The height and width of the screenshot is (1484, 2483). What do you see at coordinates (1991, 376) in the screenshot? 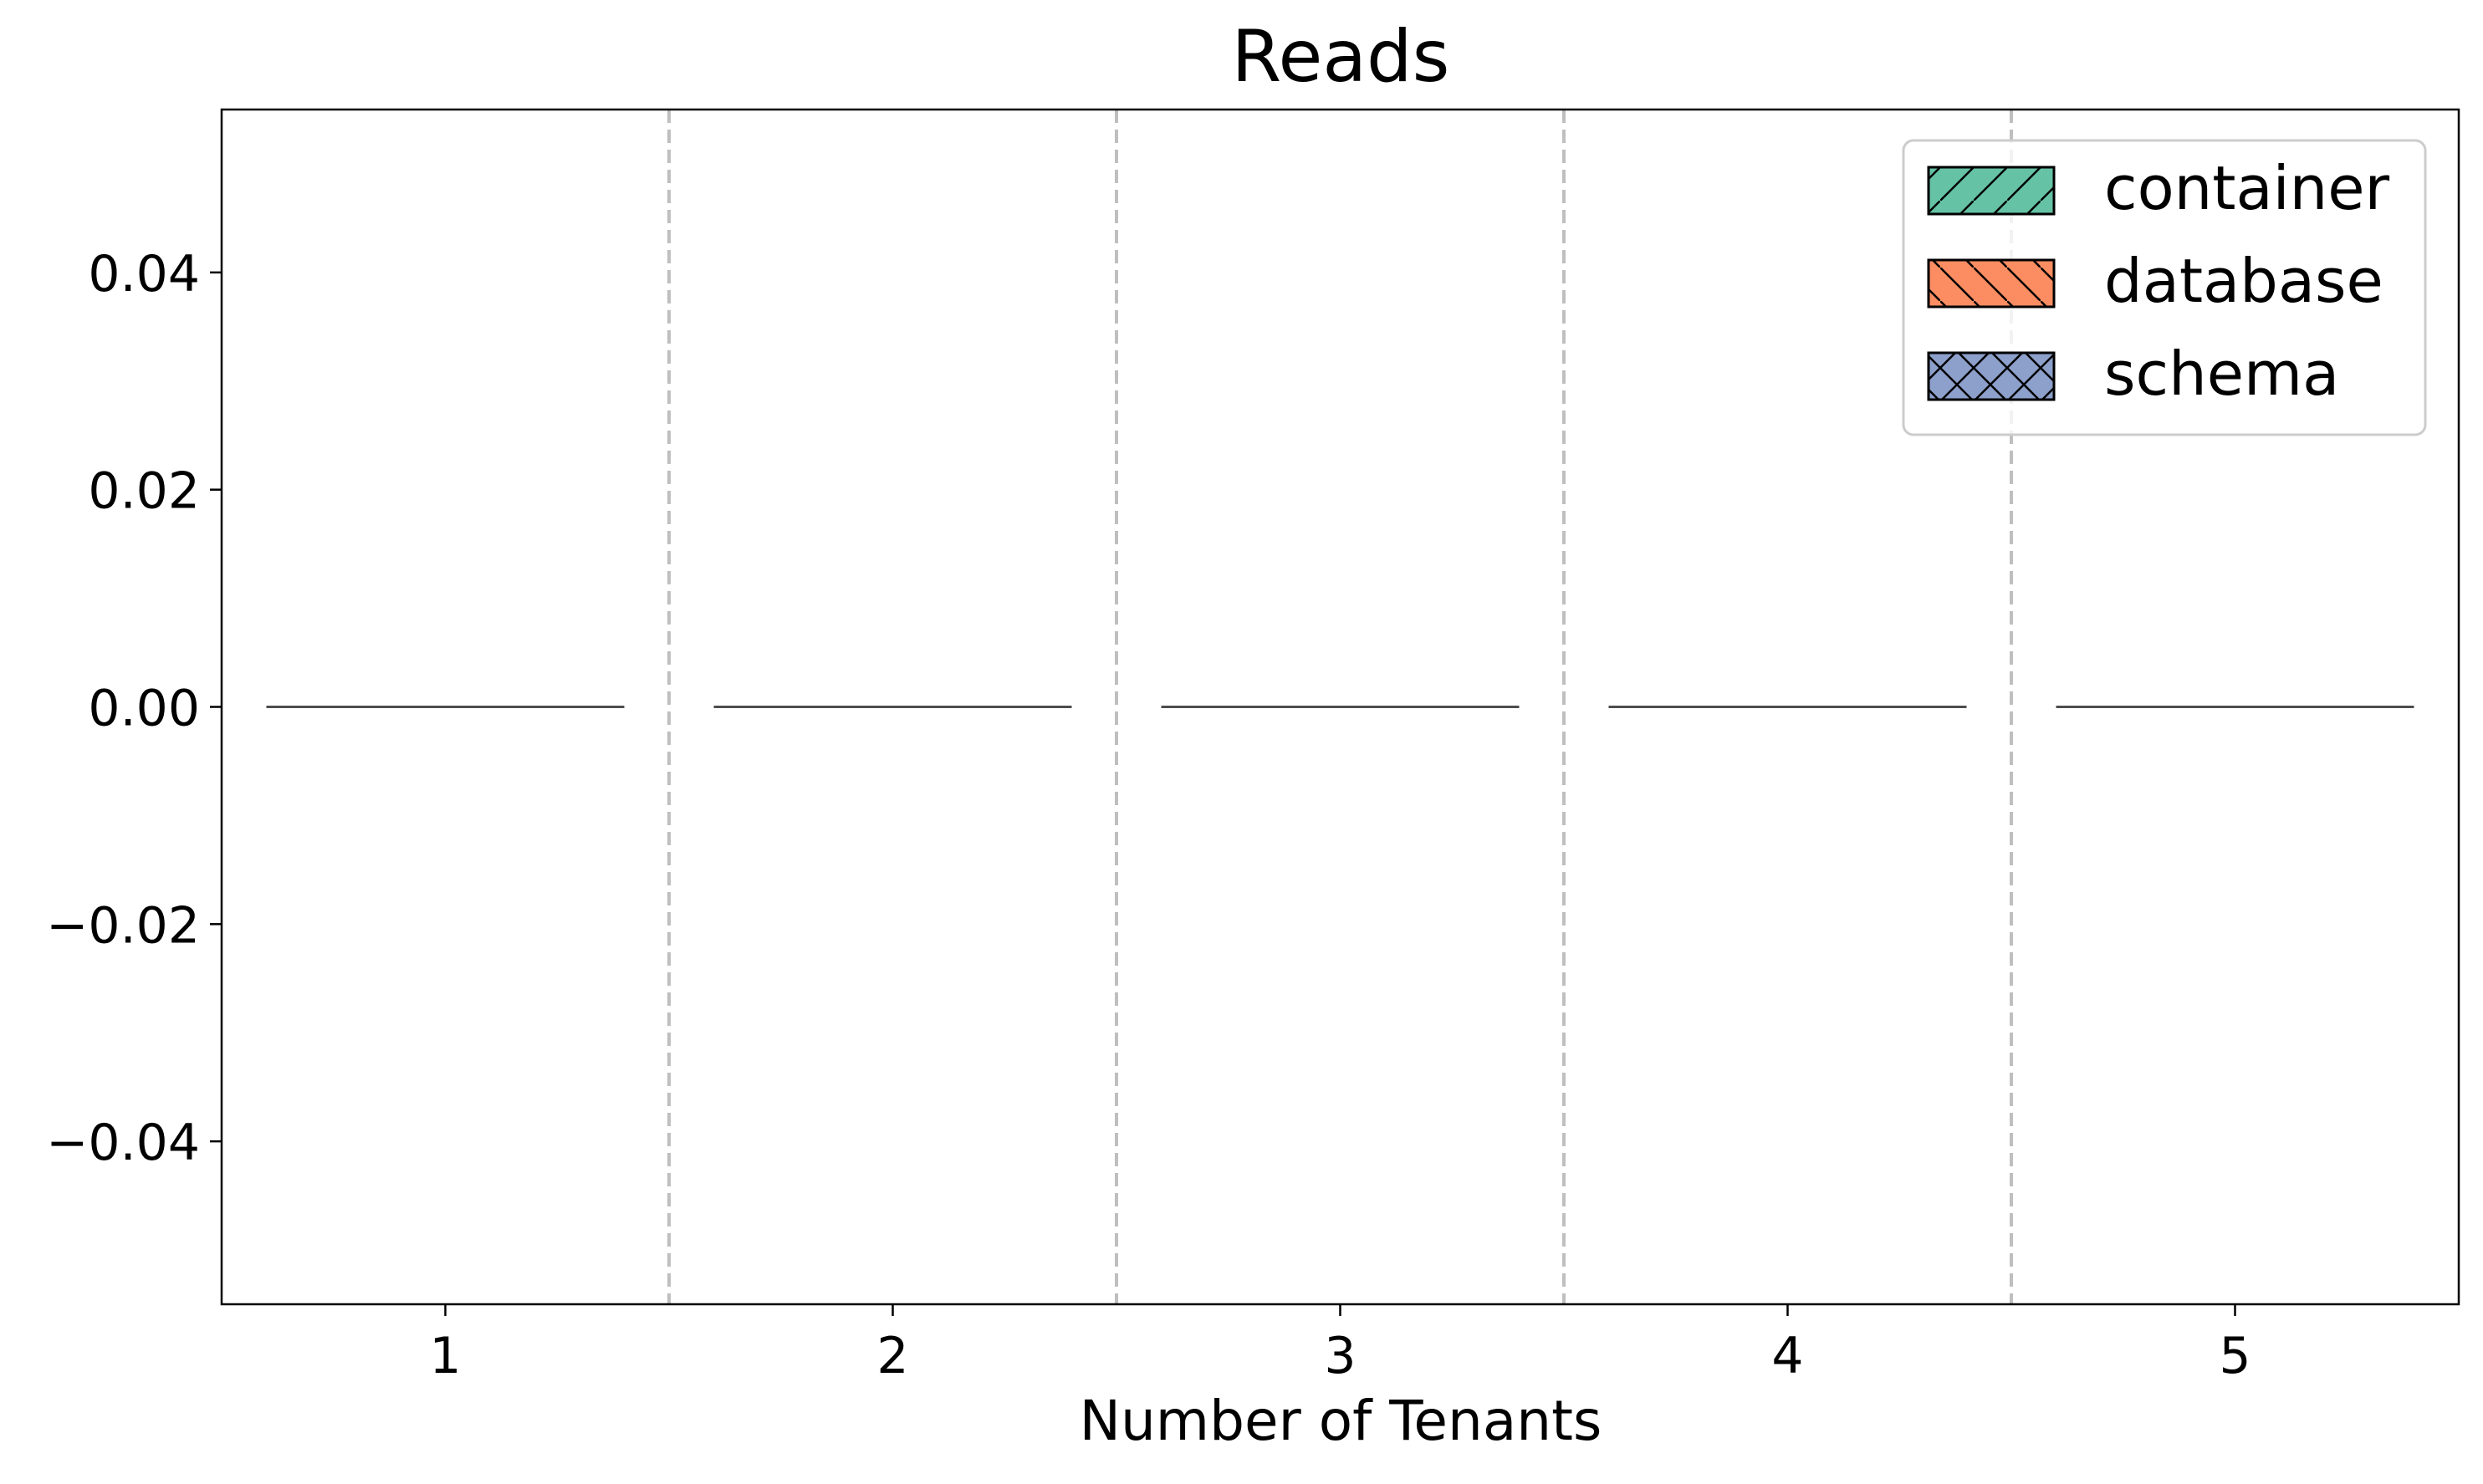
I see `legend-swatch-hatch-schema` at bounding box center [1991, 376].